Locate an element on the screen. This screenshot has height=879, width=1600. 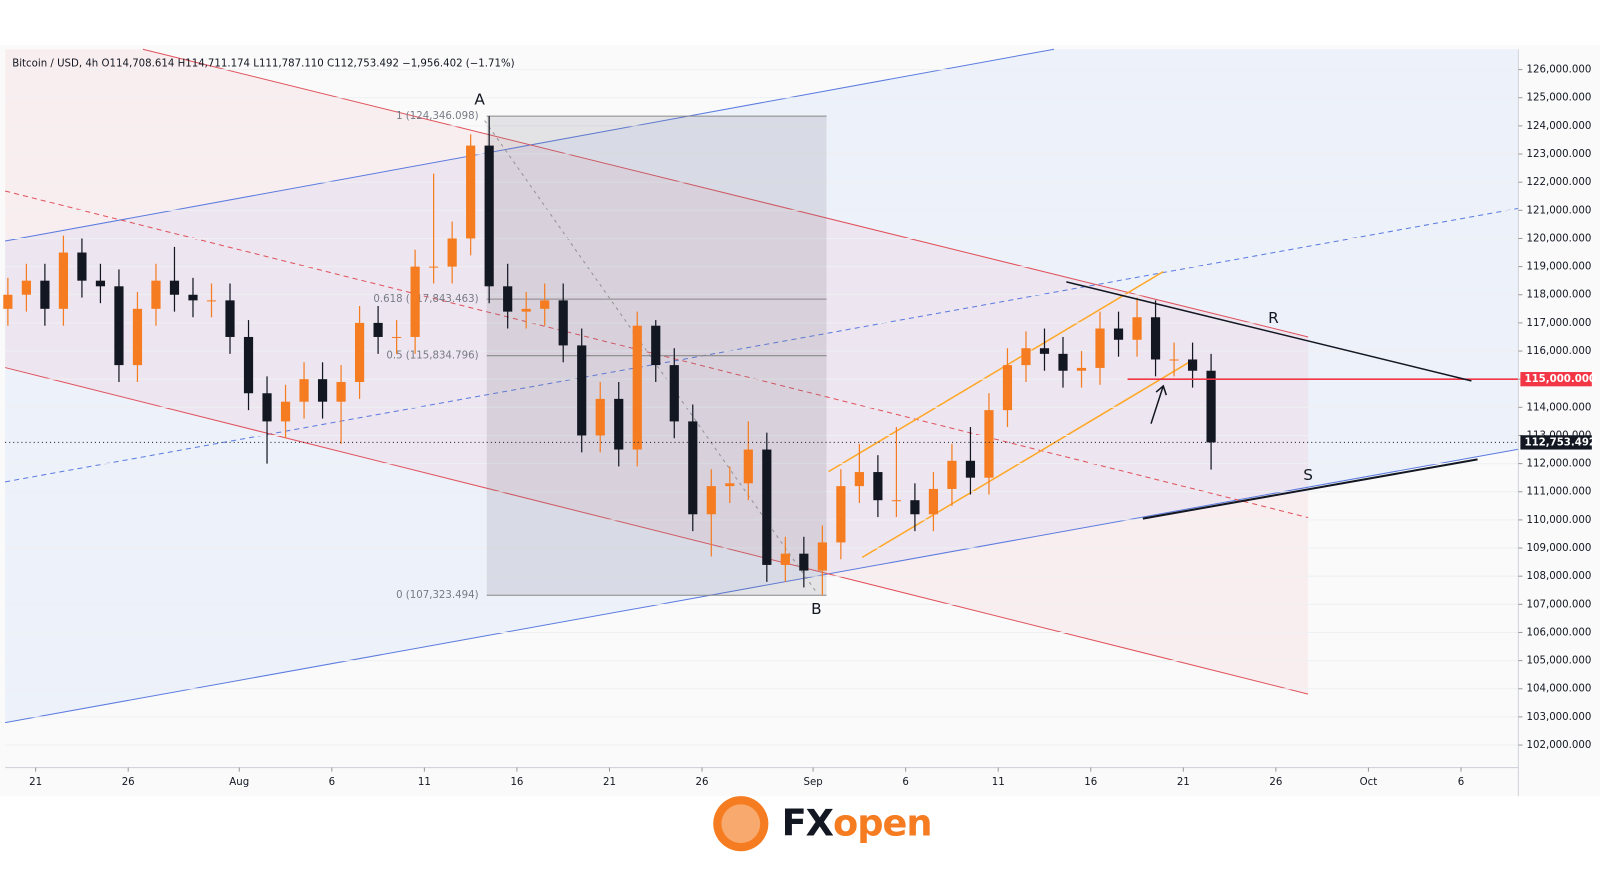
price-tag-label: 115,000.000 is located at coordinates (1560, 379).